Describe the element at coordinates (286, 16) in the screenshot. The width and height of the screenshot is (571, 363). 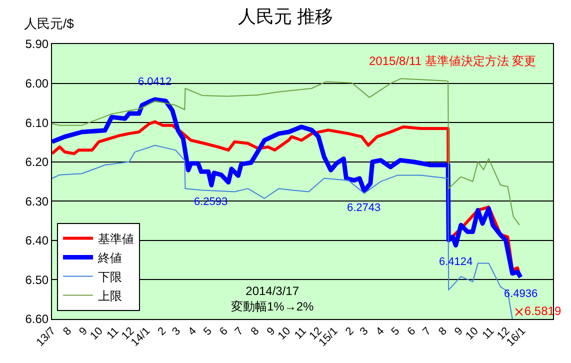
I see `chart-title: 人民元 推移` at that location.